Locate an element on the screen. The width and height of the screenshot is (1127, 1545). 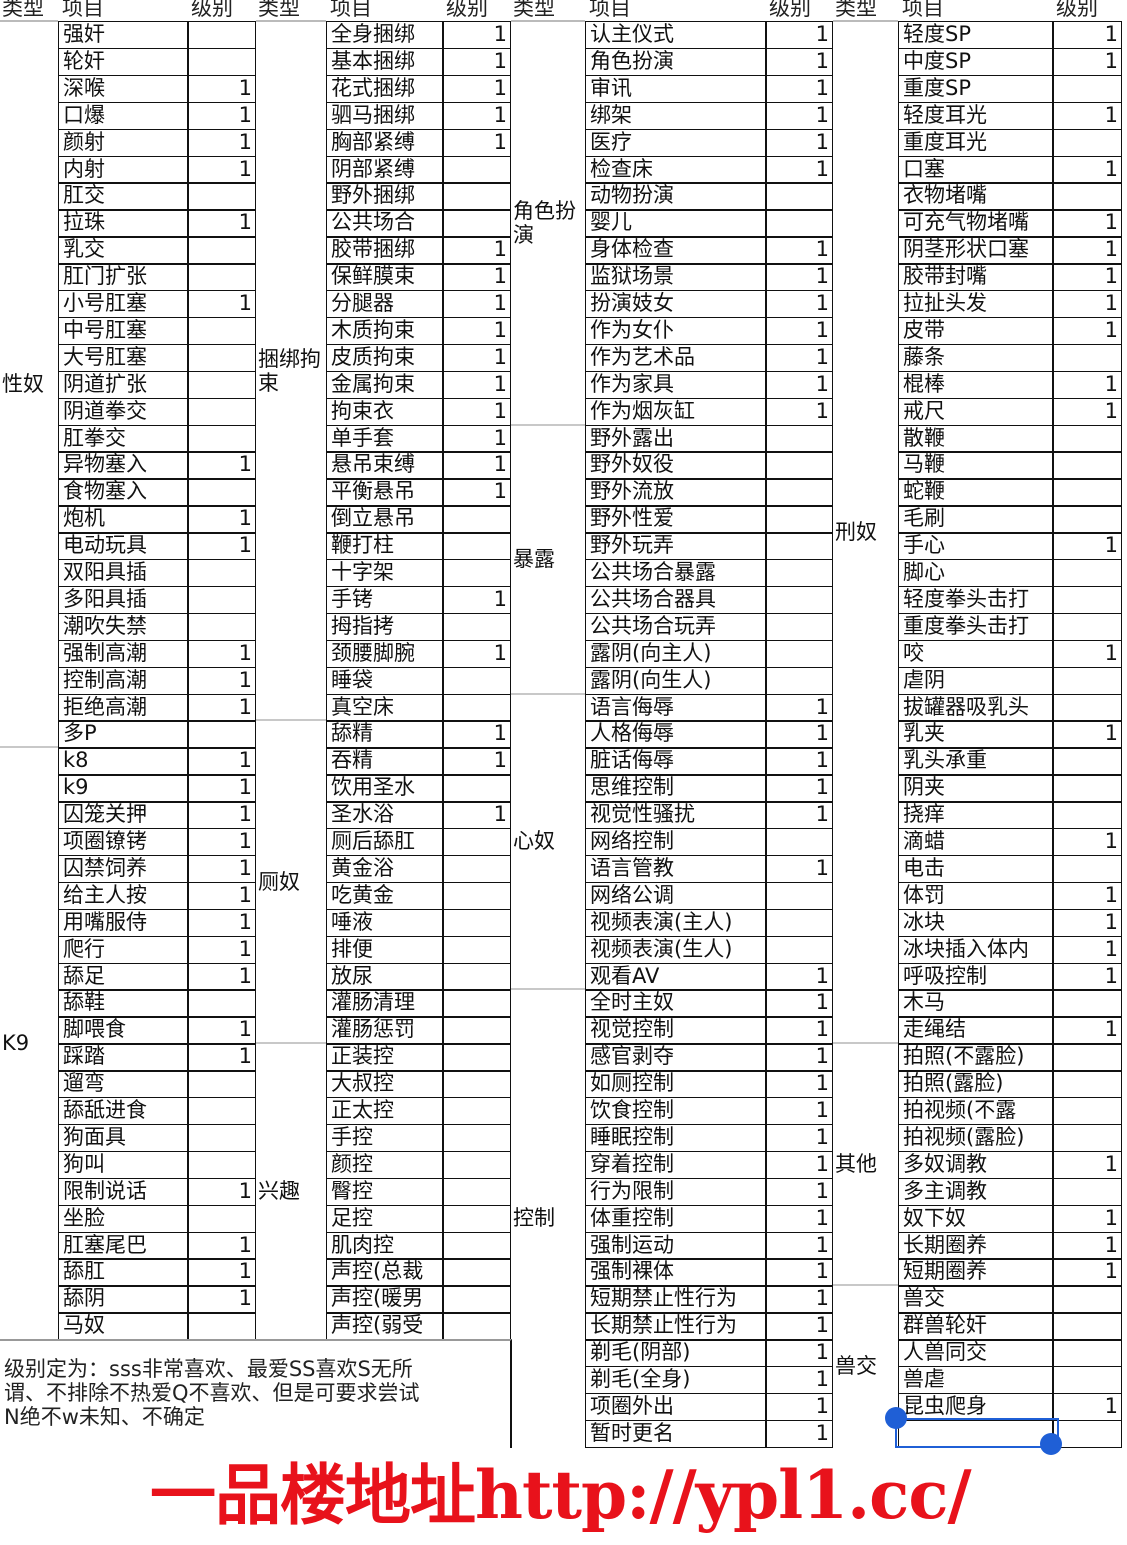
item-cell: 遛弯 is located at coordinates (123, 1084).